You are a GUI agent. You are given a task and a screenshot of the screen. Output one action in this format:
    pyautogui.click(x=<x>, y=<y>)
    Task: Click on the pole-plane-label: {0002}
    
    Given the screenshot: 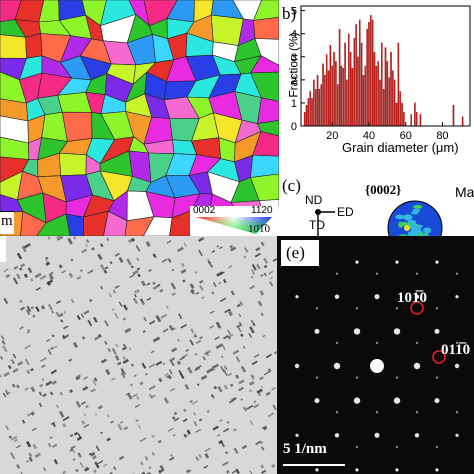 What is the action you would take?
    pyautogui.click(x=383, y=189)
    